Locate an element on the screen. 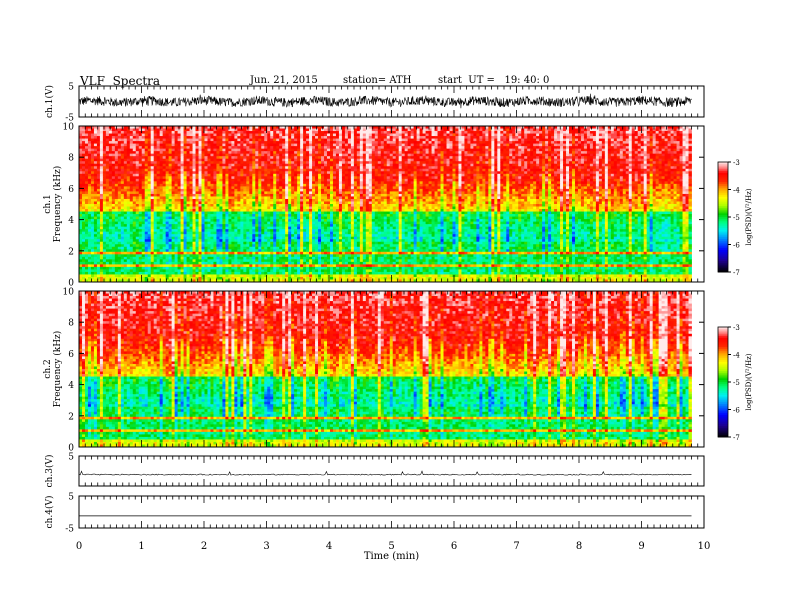 The image size is (792, 612). ch3-waveform-ylabel: ch.3(V) is located at coordinates (49, 471).